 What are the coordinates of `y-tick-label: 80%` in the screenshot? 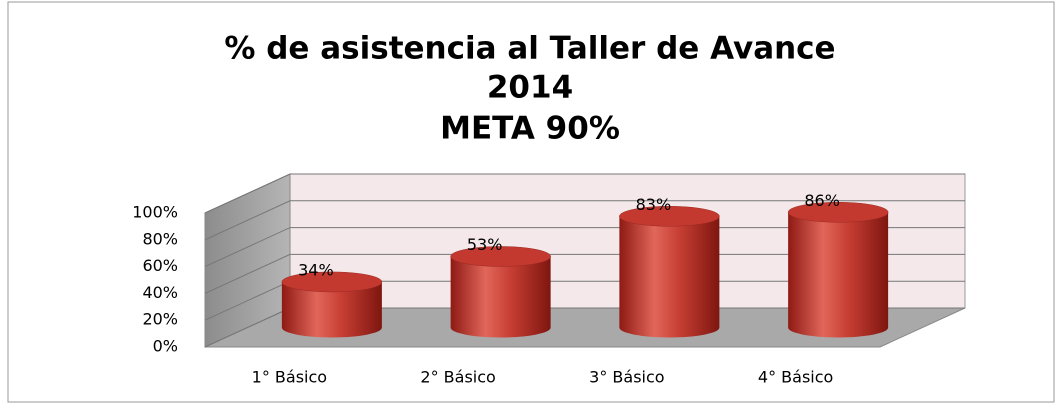 It's located at (160, 238).